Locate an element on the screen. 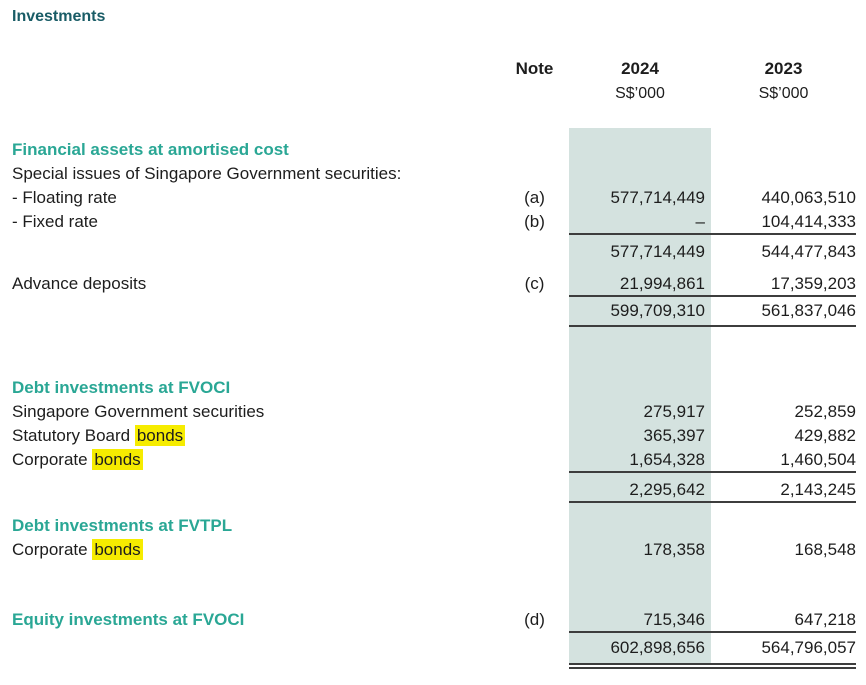  section-heading-row: Debt investments at FVOCI is located at coordinates (434, 388).